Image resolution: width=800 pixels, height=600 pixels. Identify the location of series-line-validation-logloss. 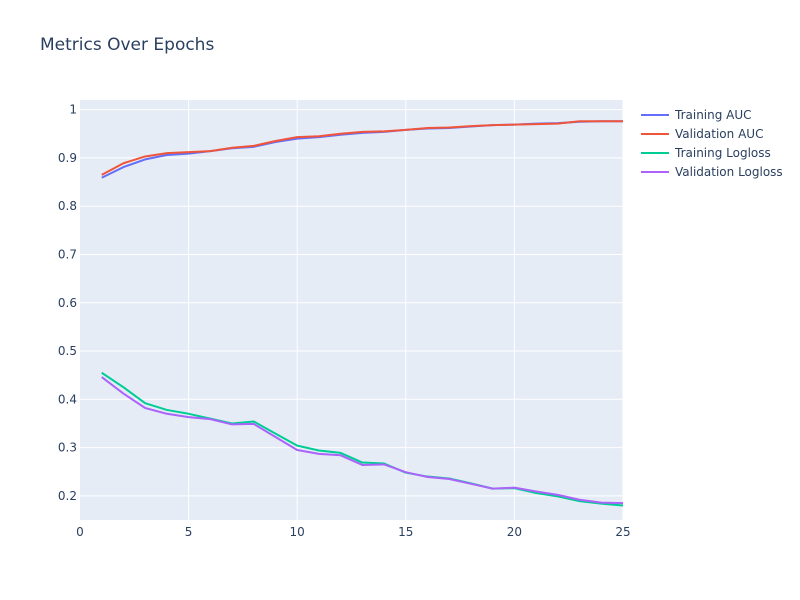
(362, 440).